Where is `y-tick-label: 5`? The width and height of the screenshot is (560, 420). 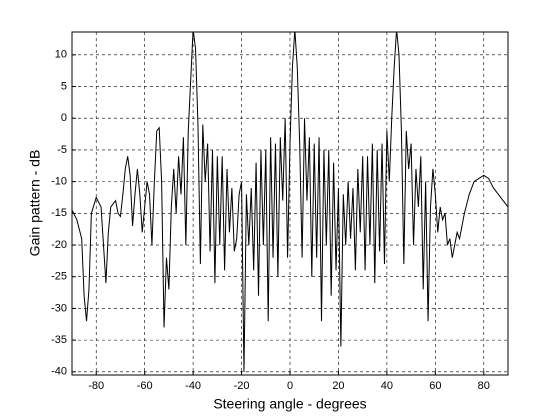
y-tick-label: 5 is located at coordinates (64, 86).